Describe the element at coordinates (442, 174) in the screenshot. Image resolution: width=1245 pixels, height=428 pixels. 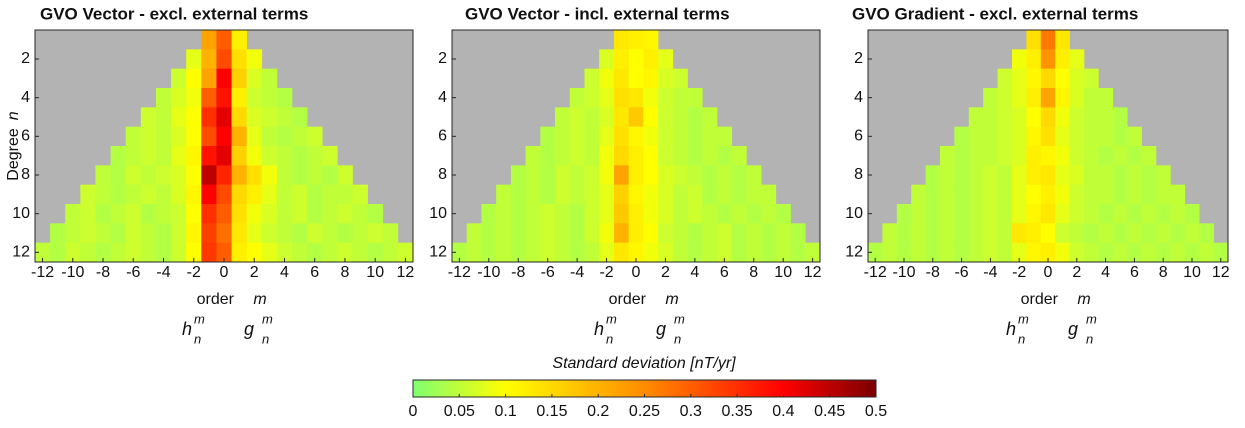
I see `y-tick-label: 8` at that location.